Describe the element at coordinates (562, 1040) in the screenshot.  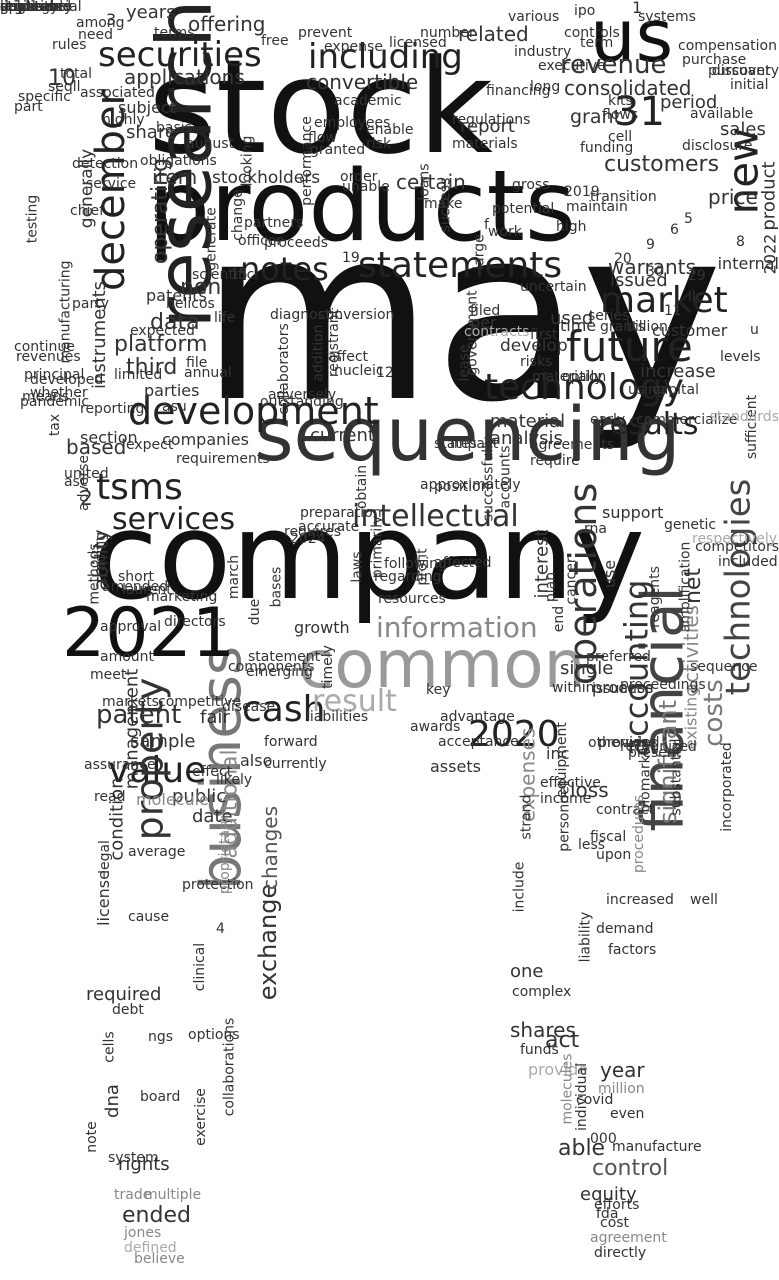
I see `word-act: act` at that location.